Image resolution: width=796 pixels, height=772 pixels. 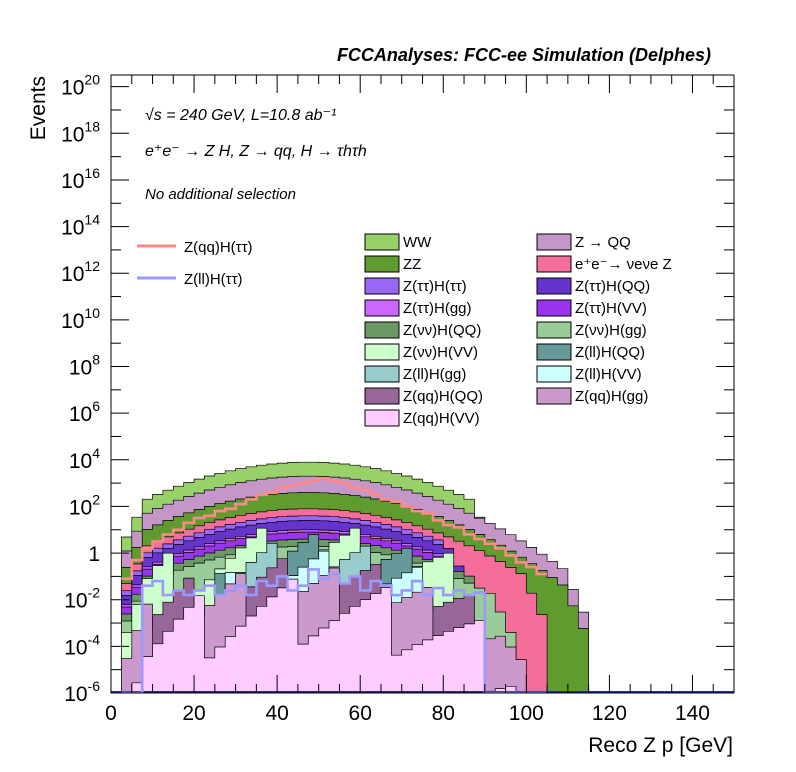 I want to click on legend-swatch-e-e-e-e-z, so click(x=554, y=264).